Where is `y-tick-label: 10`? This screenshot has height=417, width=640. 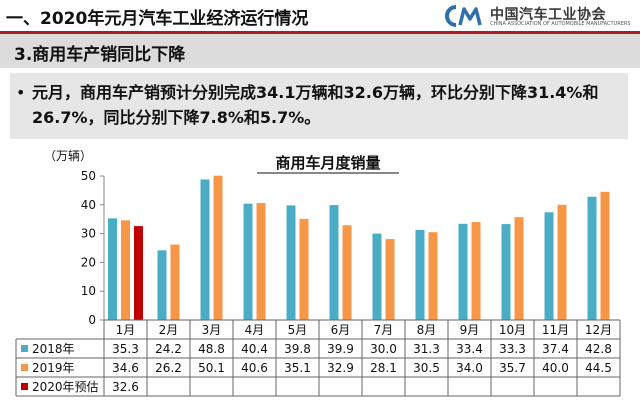 y-tick-label: 10 is located at coordinates (88, 291).